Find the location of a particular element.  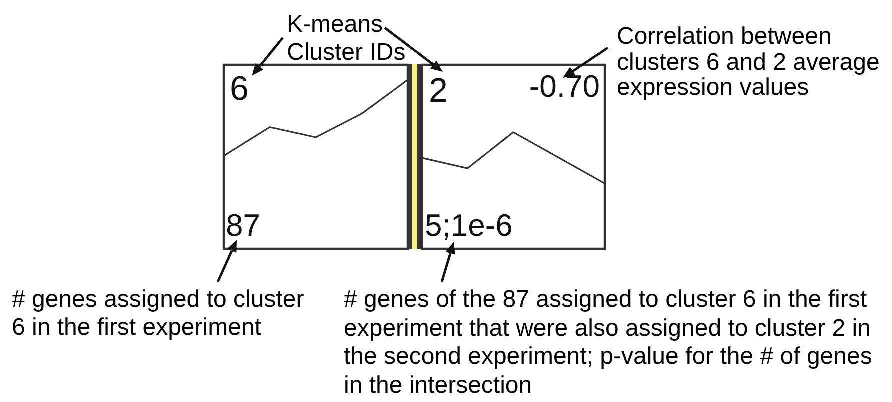

annotation: 87 is located at coordinates (243, 225).